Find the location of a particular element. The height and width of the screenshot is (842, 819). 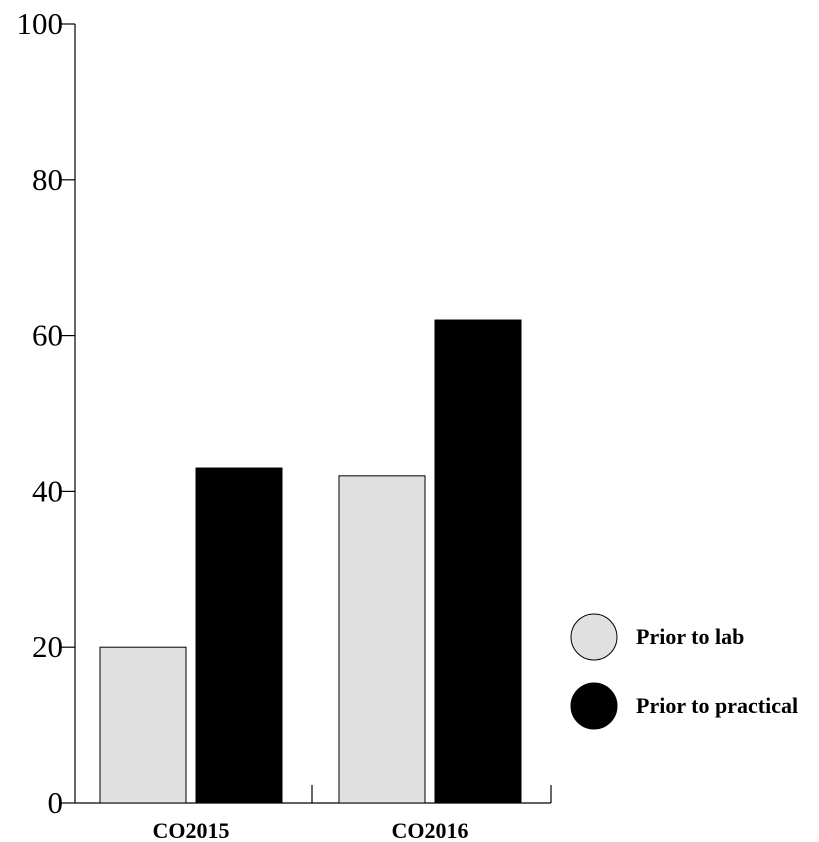

x-category-label: CO2015 is located at coordinates (191, 830).